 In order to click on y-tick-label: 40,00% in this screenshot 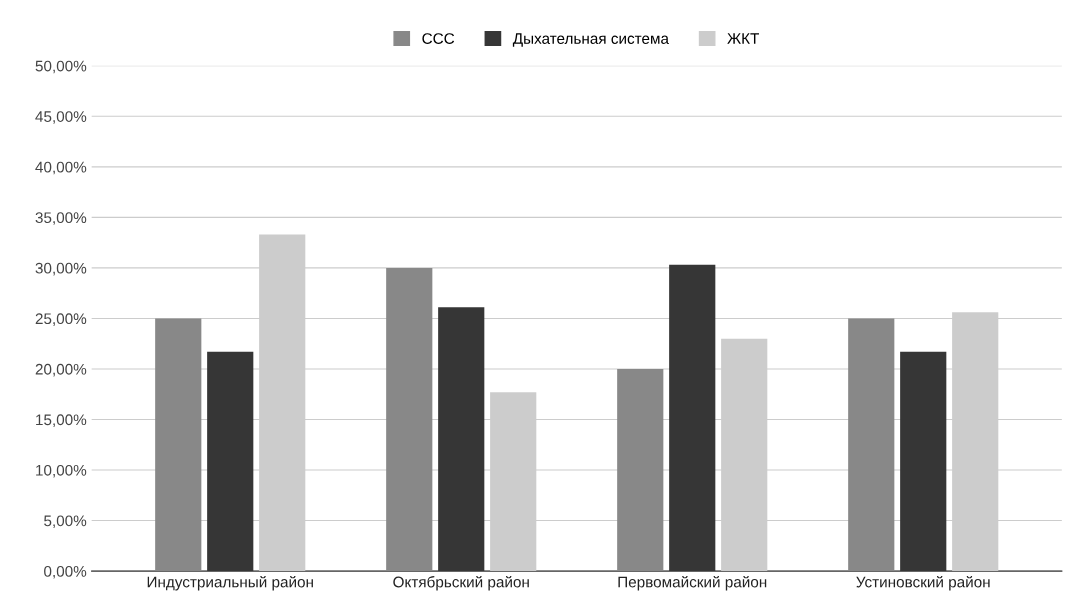, I will do `click(61, 168)`.